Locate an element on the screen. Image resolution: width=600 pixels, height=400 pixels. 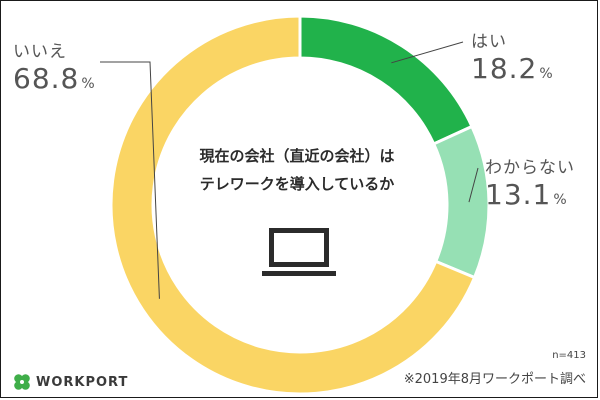
label-unknown-value: 13.1 is located at coordinates (518, 194).